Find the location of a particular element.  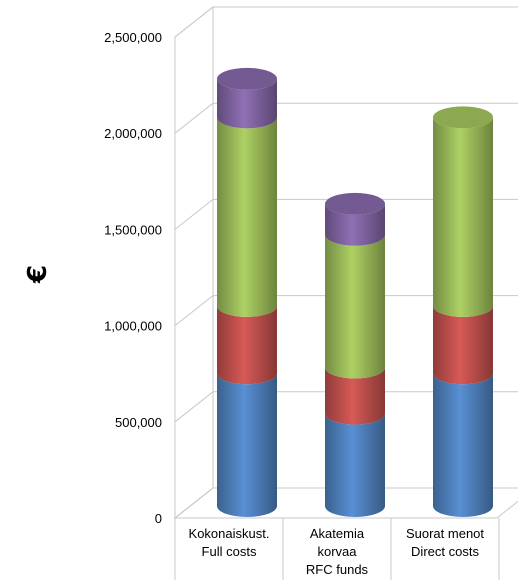

y-tick-label: 1,500,000 is located at coordinates (133, 229).